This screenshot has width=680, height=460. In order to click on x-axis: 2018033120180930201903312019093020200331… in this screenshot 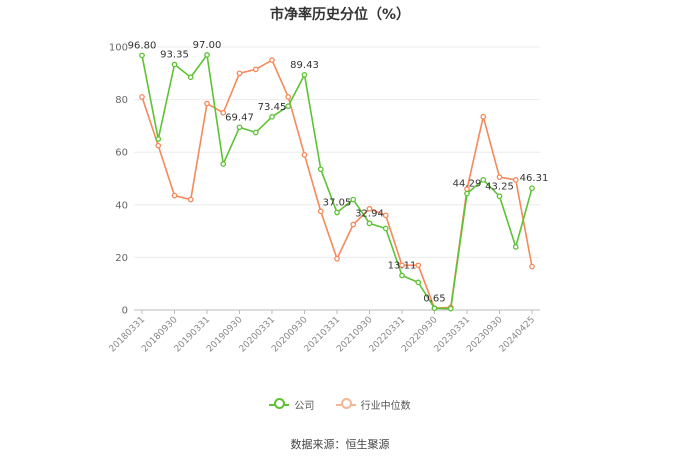, I will do `click(322, 332)`.